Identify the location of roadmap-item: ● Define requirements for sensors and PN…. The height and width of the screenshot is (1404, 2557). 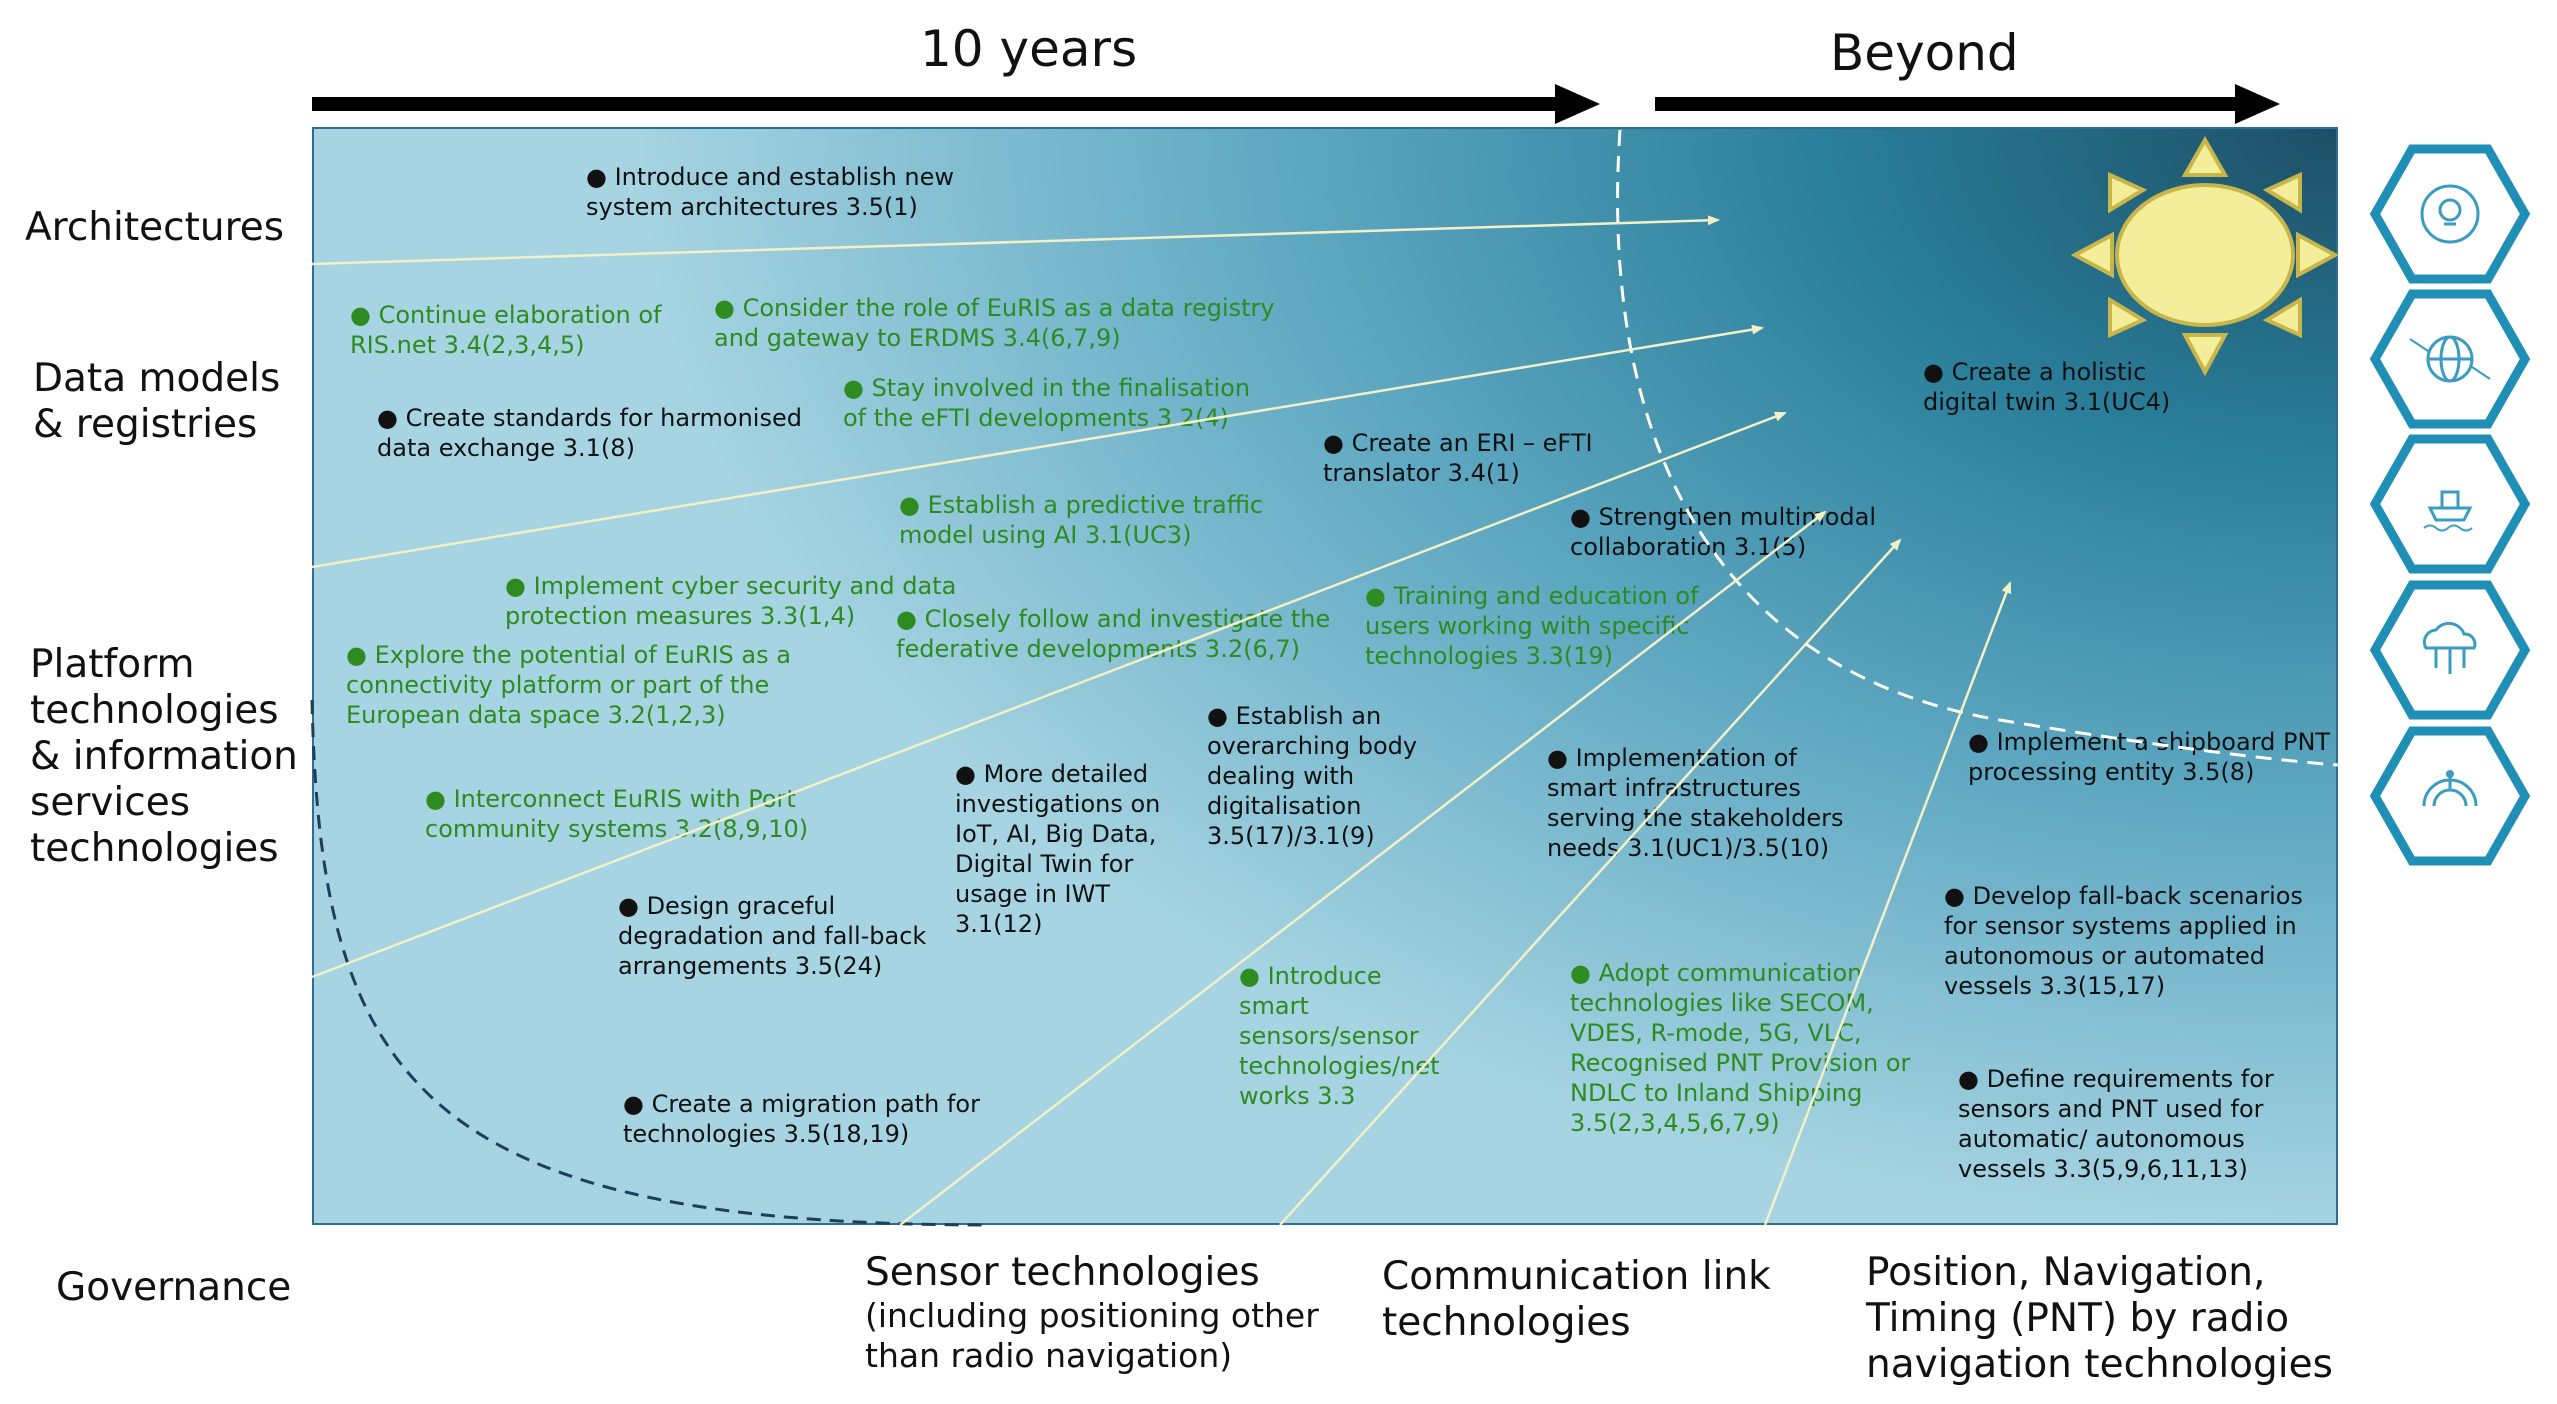
(2116, 1124).